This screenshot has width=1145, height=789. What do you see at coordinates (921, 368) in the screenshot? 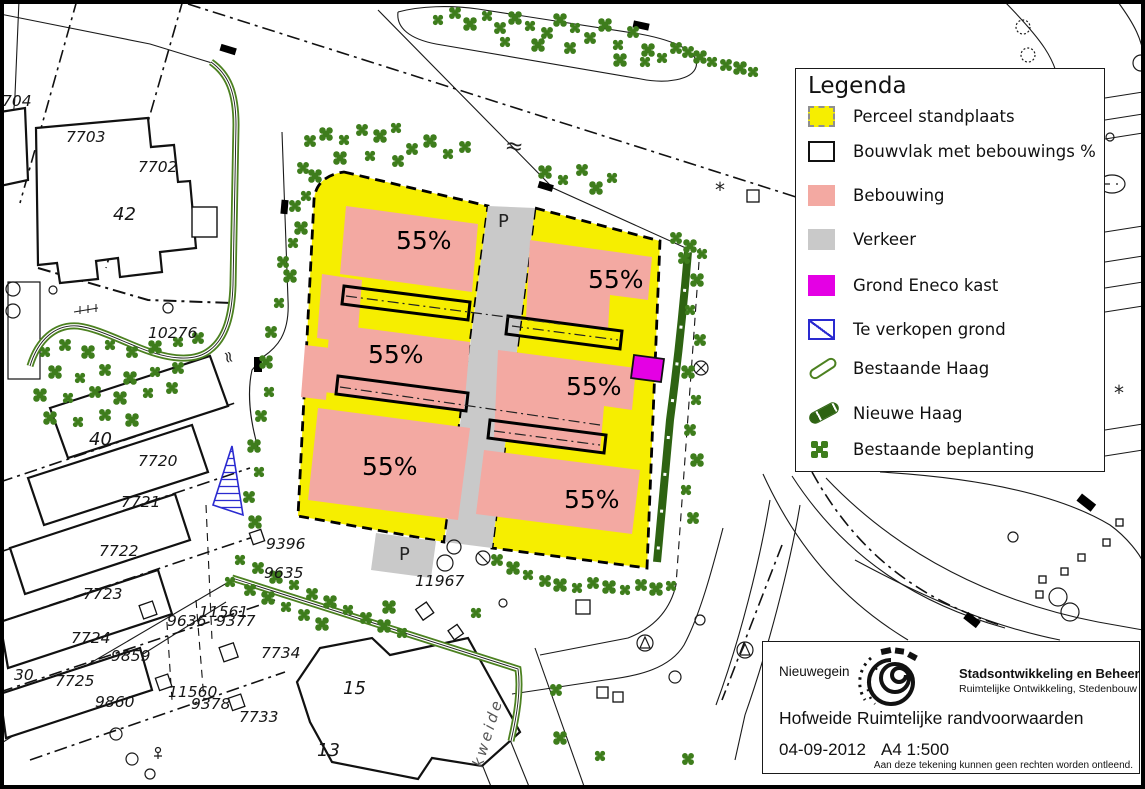
I see `legend-item-label: Bestaande Haag` at bounding box center [921, 368].